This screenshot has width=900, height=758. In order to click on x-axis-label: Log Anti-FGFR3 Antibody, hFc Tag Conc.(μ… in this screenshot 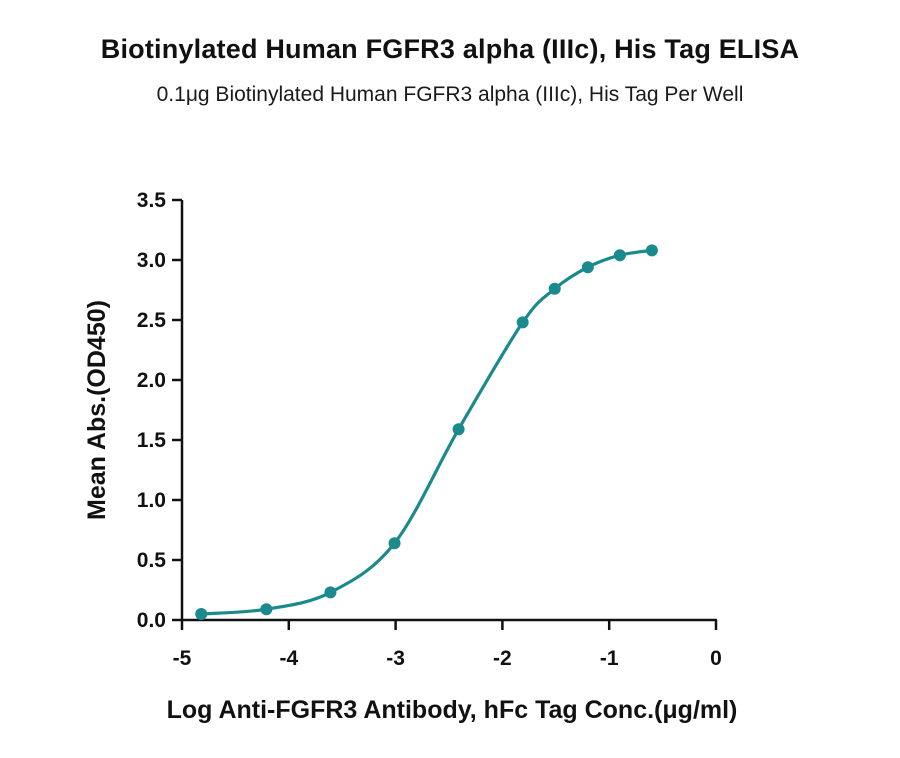, I will do `click(452, 710)`.